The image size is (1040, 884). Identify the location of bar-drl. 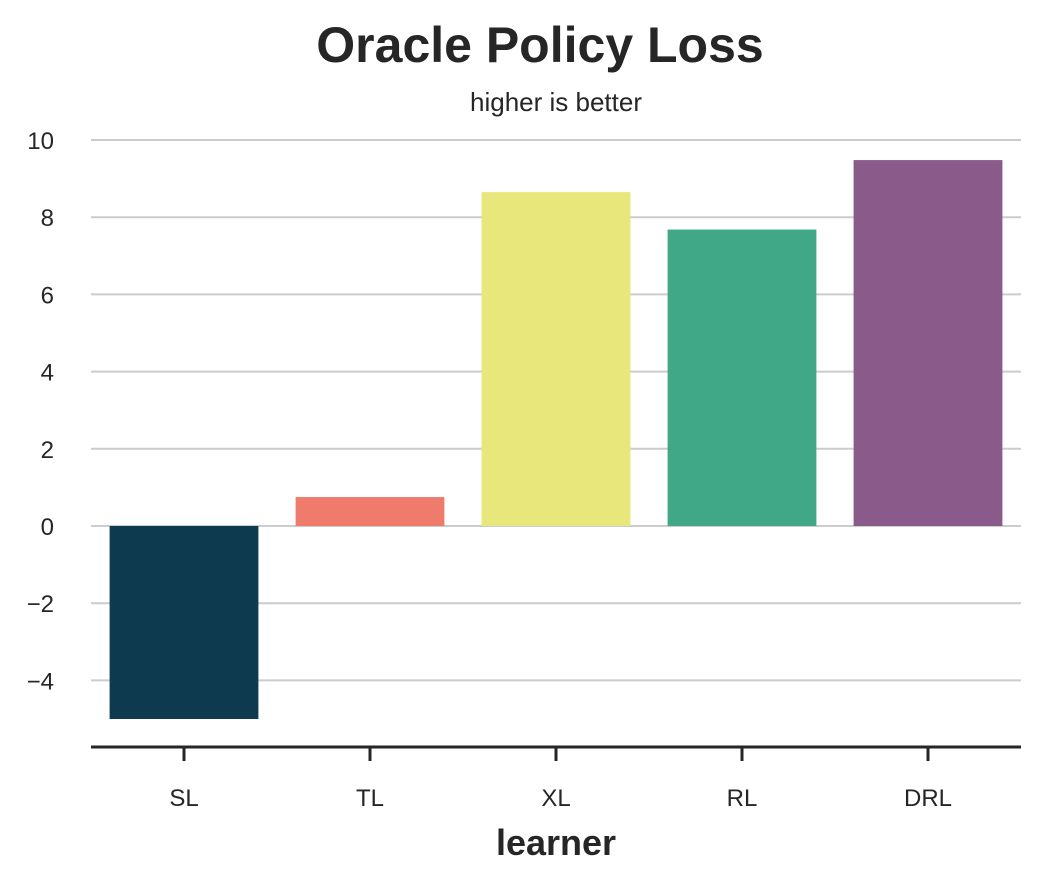
(928, 343).